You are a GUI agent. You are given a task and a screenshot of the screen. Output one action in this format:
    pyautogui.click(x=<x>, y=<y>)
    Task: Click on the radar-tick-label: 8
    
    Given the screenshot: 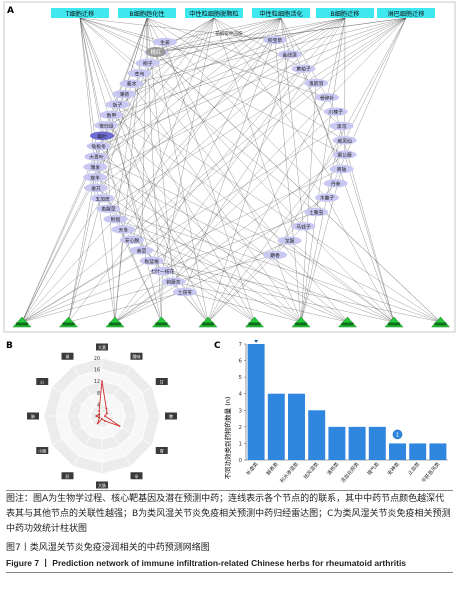 What is the action you would take?
    pyautogui.click(x=98, y=394)
    